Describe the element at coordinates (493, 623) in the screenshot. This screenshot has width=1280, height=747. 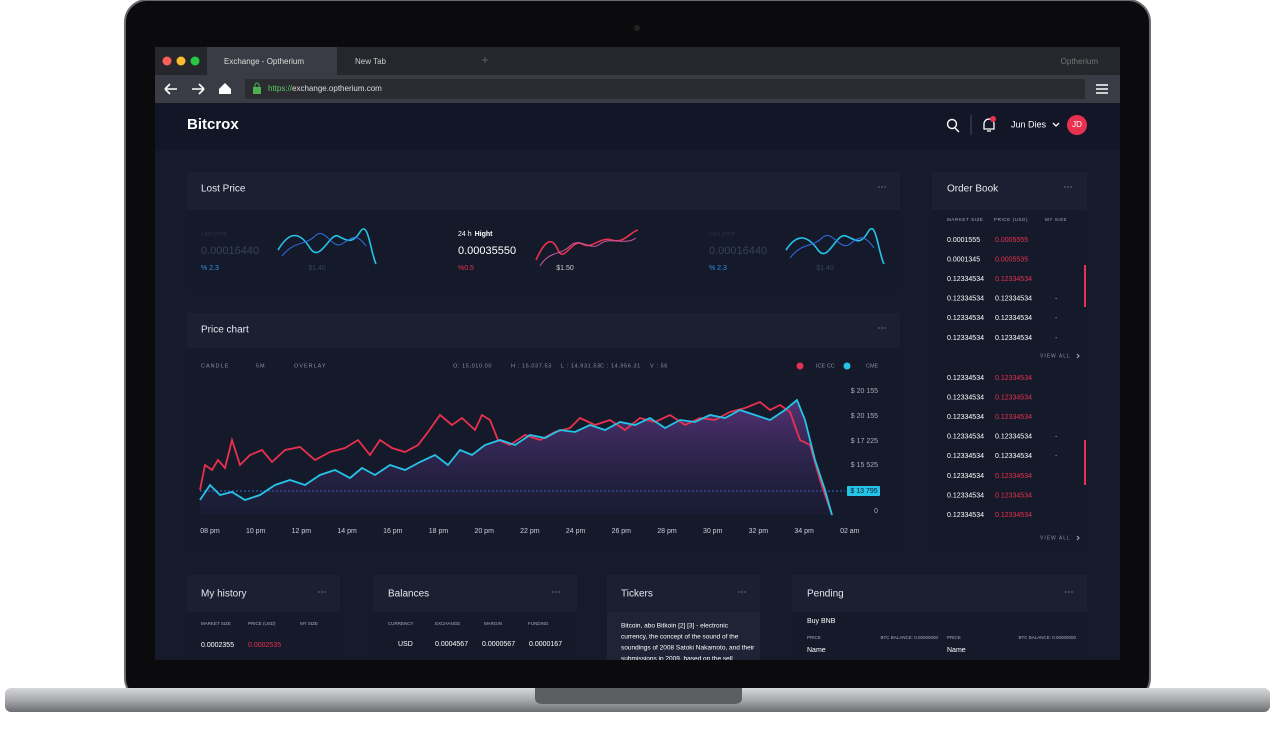
I see `column-header: MARGIN` at that location.